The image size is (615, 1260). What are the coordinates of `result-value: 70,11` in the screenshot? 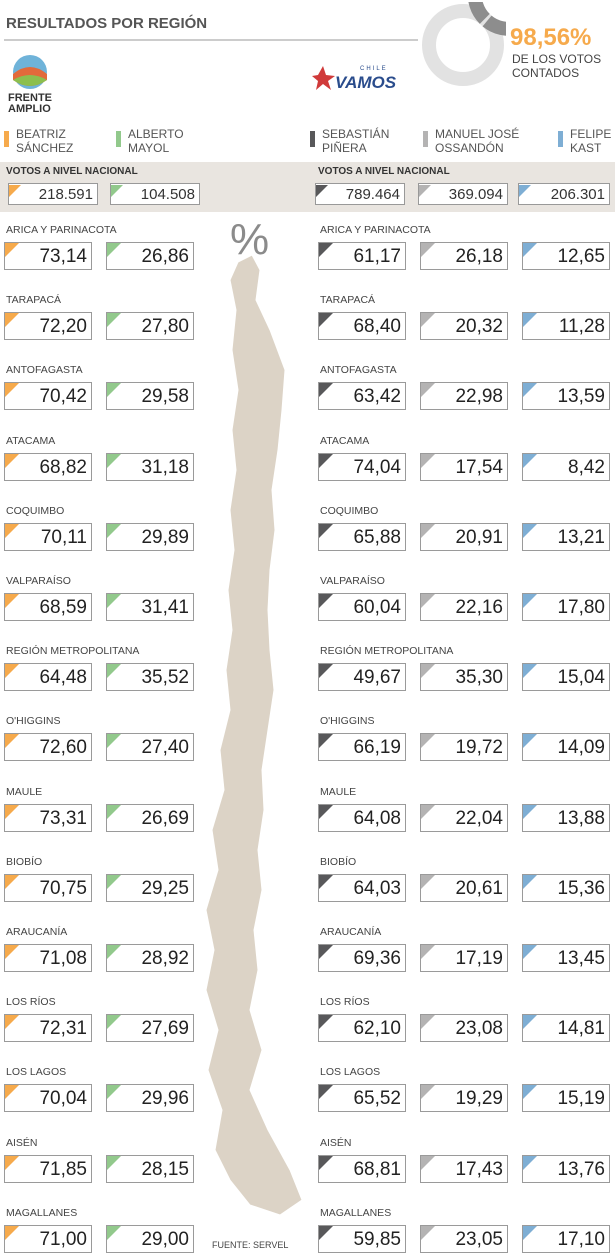 It's located at (63, 537).